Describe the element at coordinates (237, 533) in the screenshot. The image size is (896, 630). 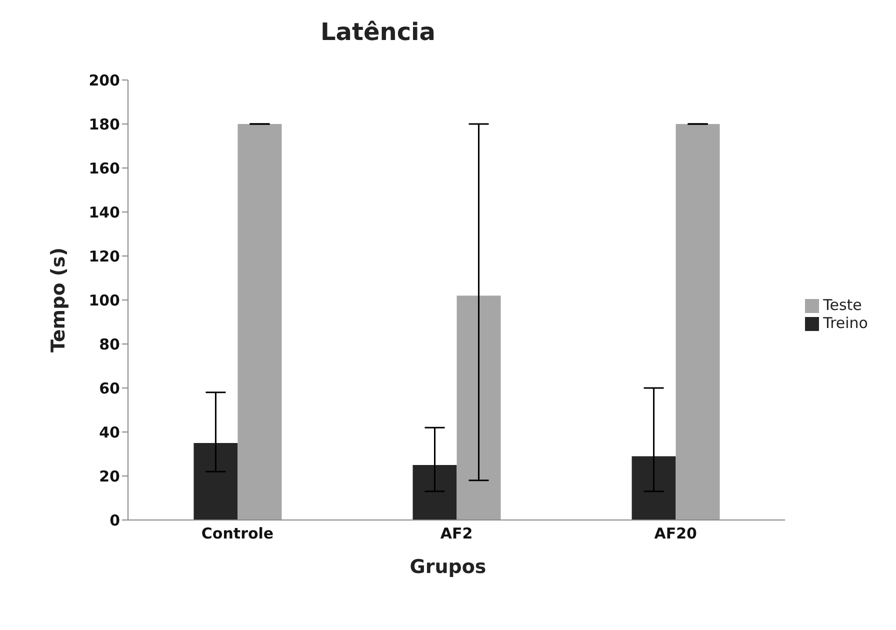
I see `x-tick-label: Controle` at that location.